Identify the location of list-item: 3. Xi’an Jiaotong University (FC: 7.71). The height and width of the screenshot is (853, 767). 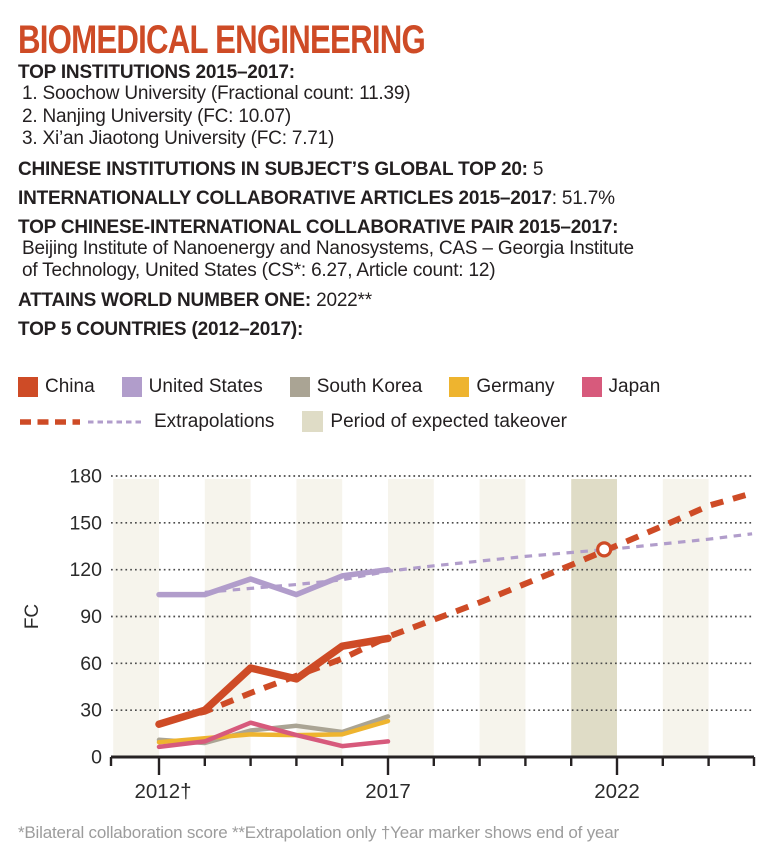
(178, 138).